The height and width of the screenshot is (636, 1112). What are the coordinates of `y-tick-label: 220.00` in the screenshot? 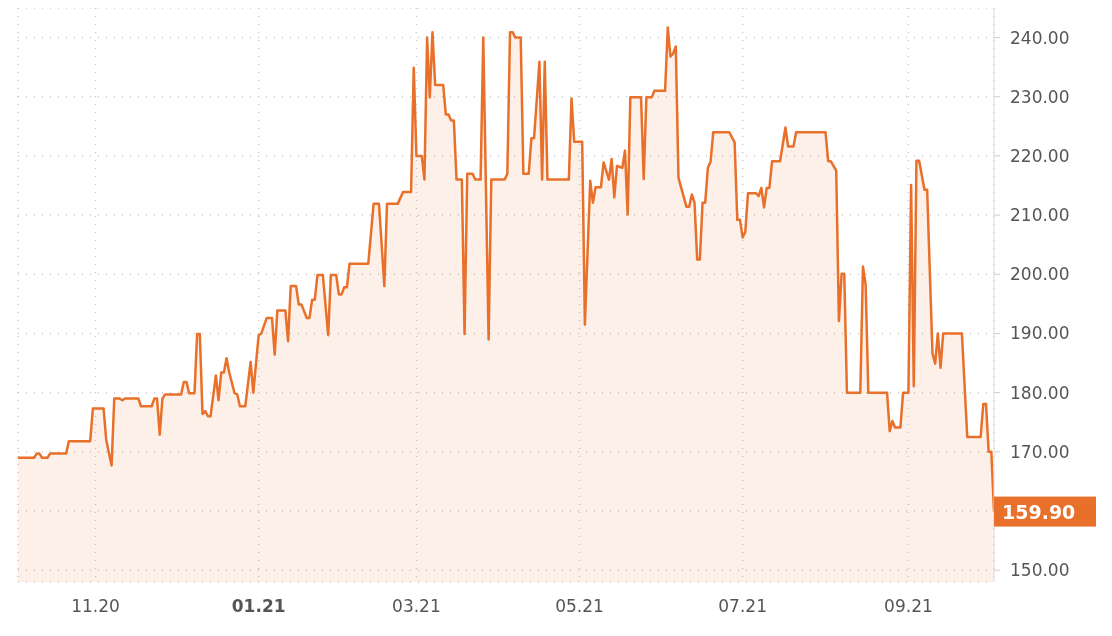 It's located at (1040, 155).